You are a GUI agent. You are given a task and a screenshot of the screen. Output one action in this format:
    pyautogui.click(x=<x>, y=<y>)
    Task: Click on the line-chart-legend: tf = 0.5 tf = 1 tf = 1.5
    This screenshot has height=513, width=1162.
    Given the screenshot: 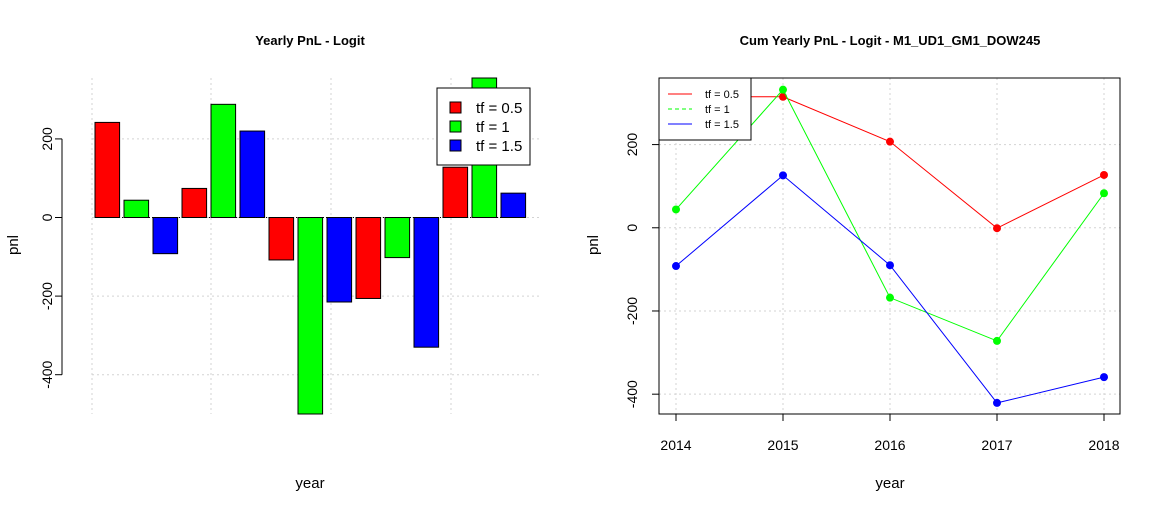 What is the action you would take?
    pyautogui.click(x=705, y=109)
    